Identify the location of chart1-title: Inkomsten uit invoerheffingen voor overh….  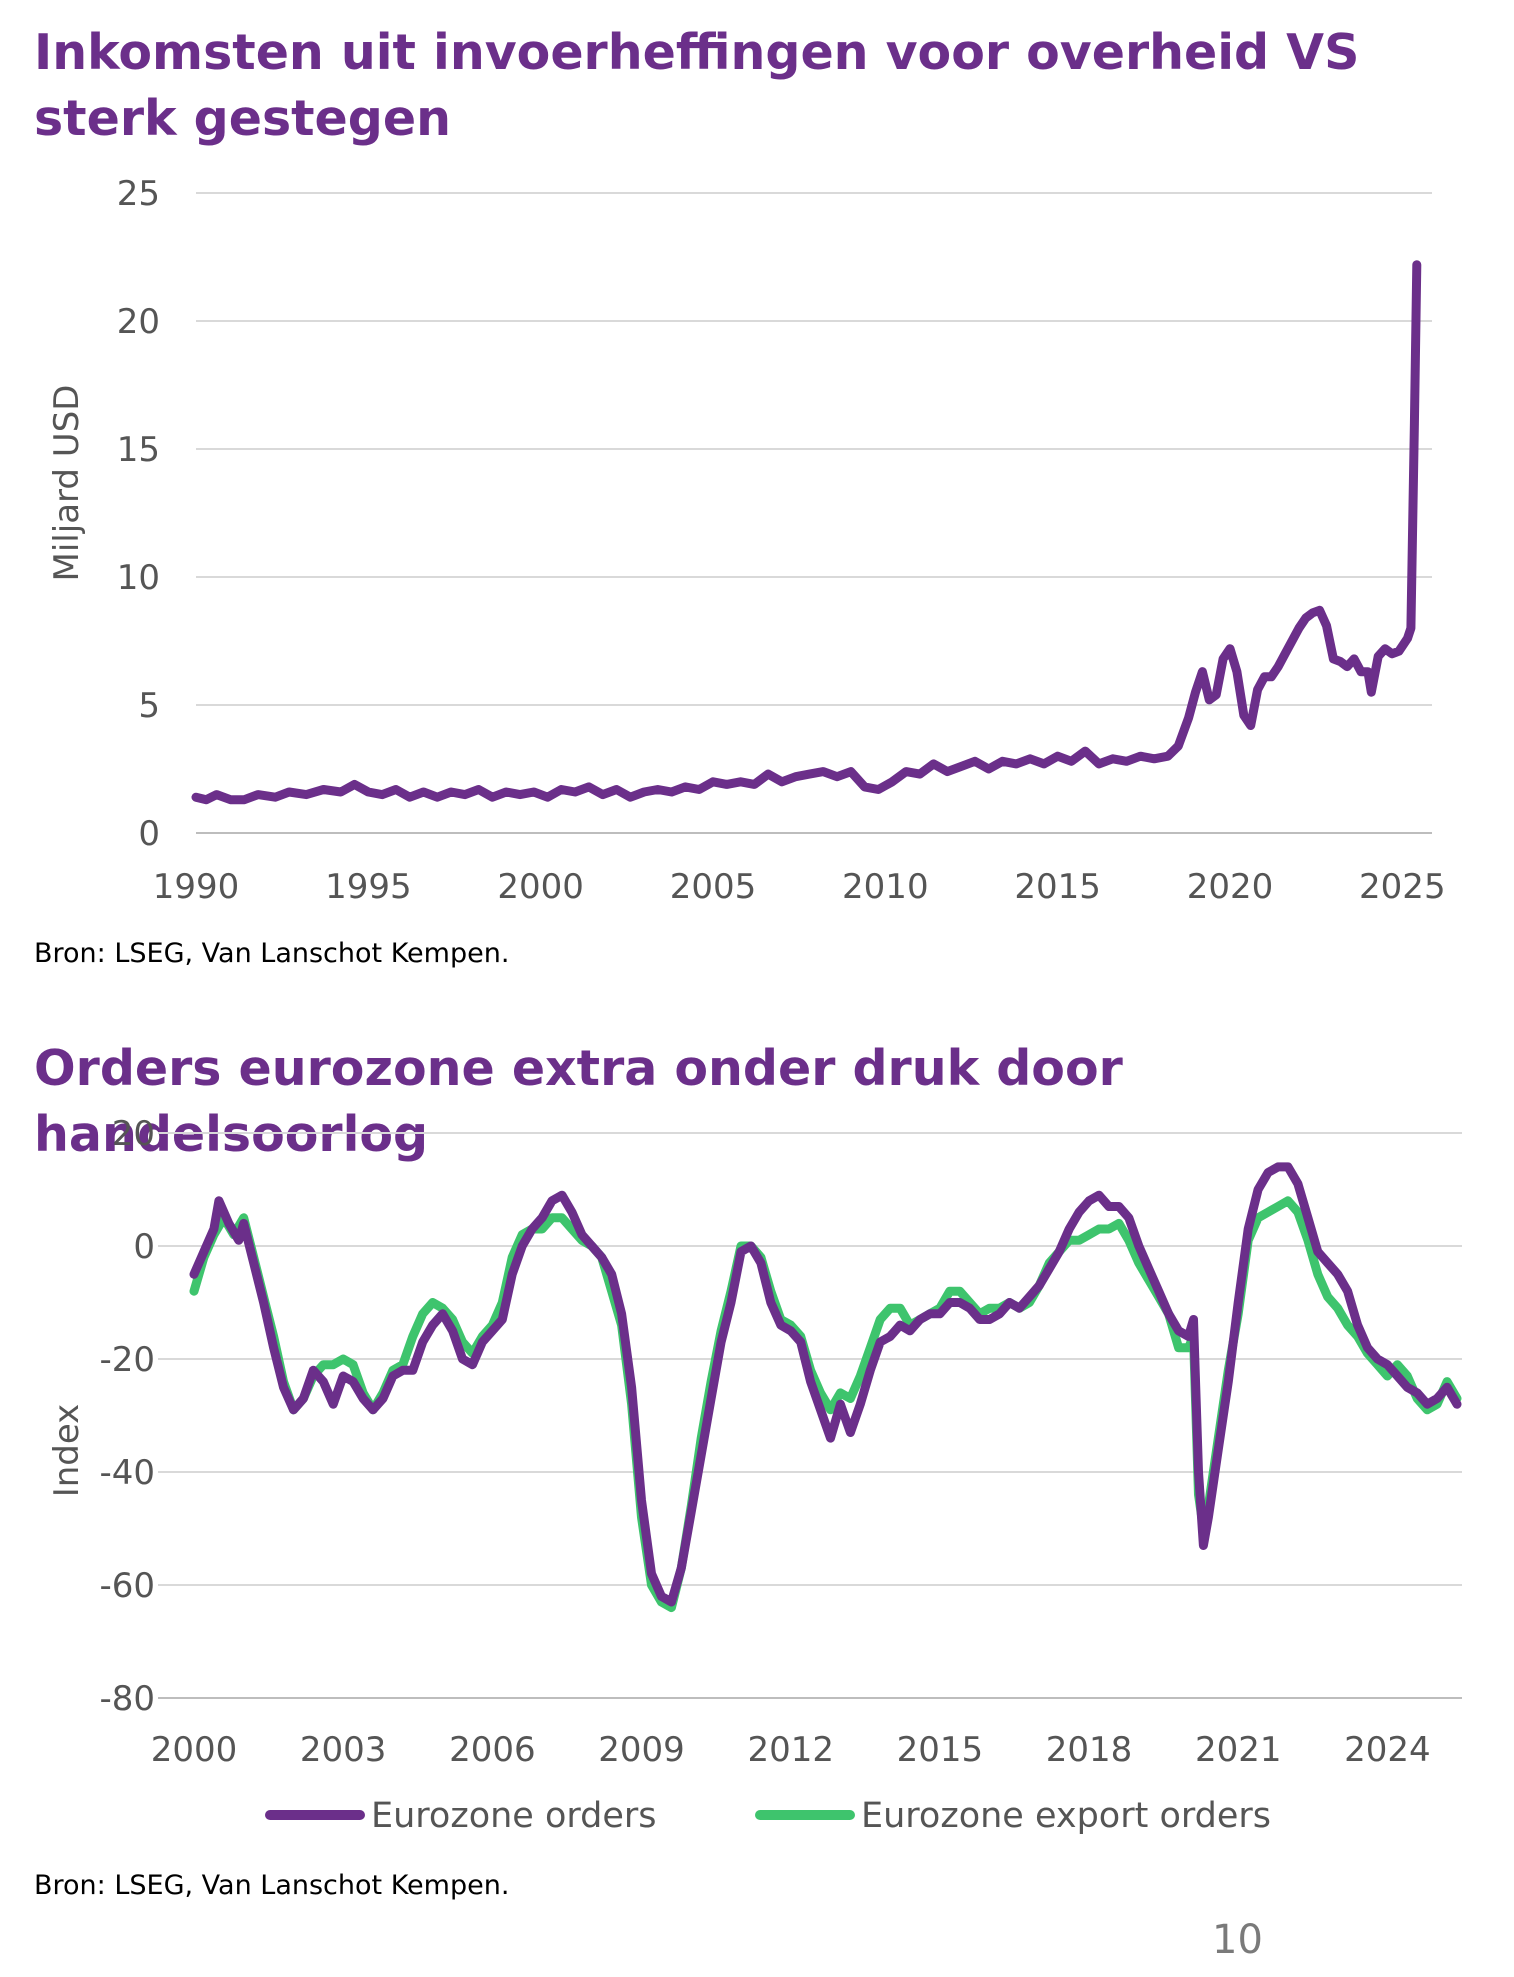
(697, 85).